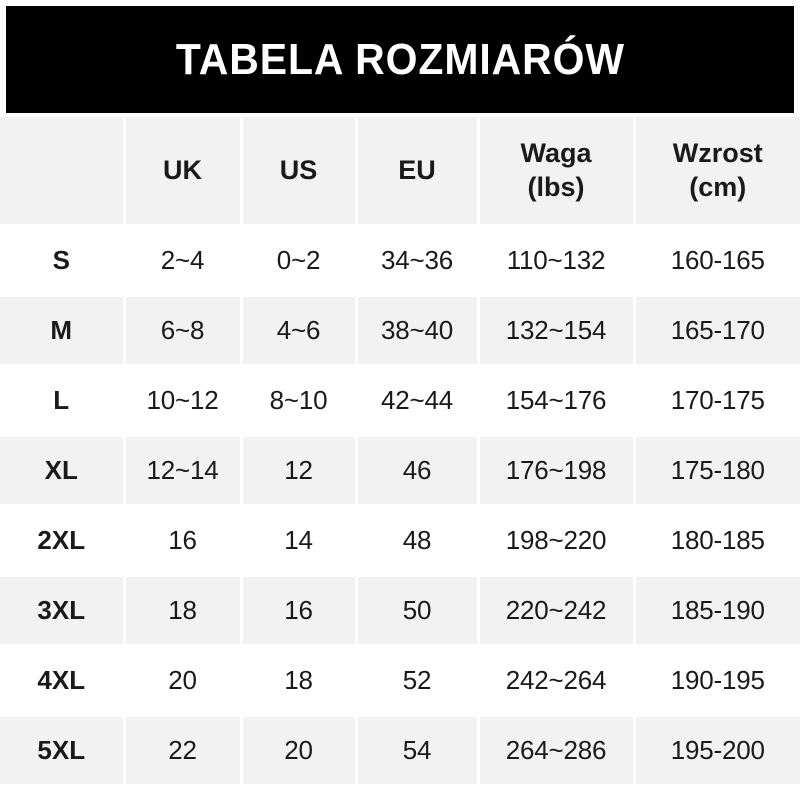  What do you see at coordinates (63, 261) in the screenshot?
I see `cell-size: S` at bounding box center [63, 261].